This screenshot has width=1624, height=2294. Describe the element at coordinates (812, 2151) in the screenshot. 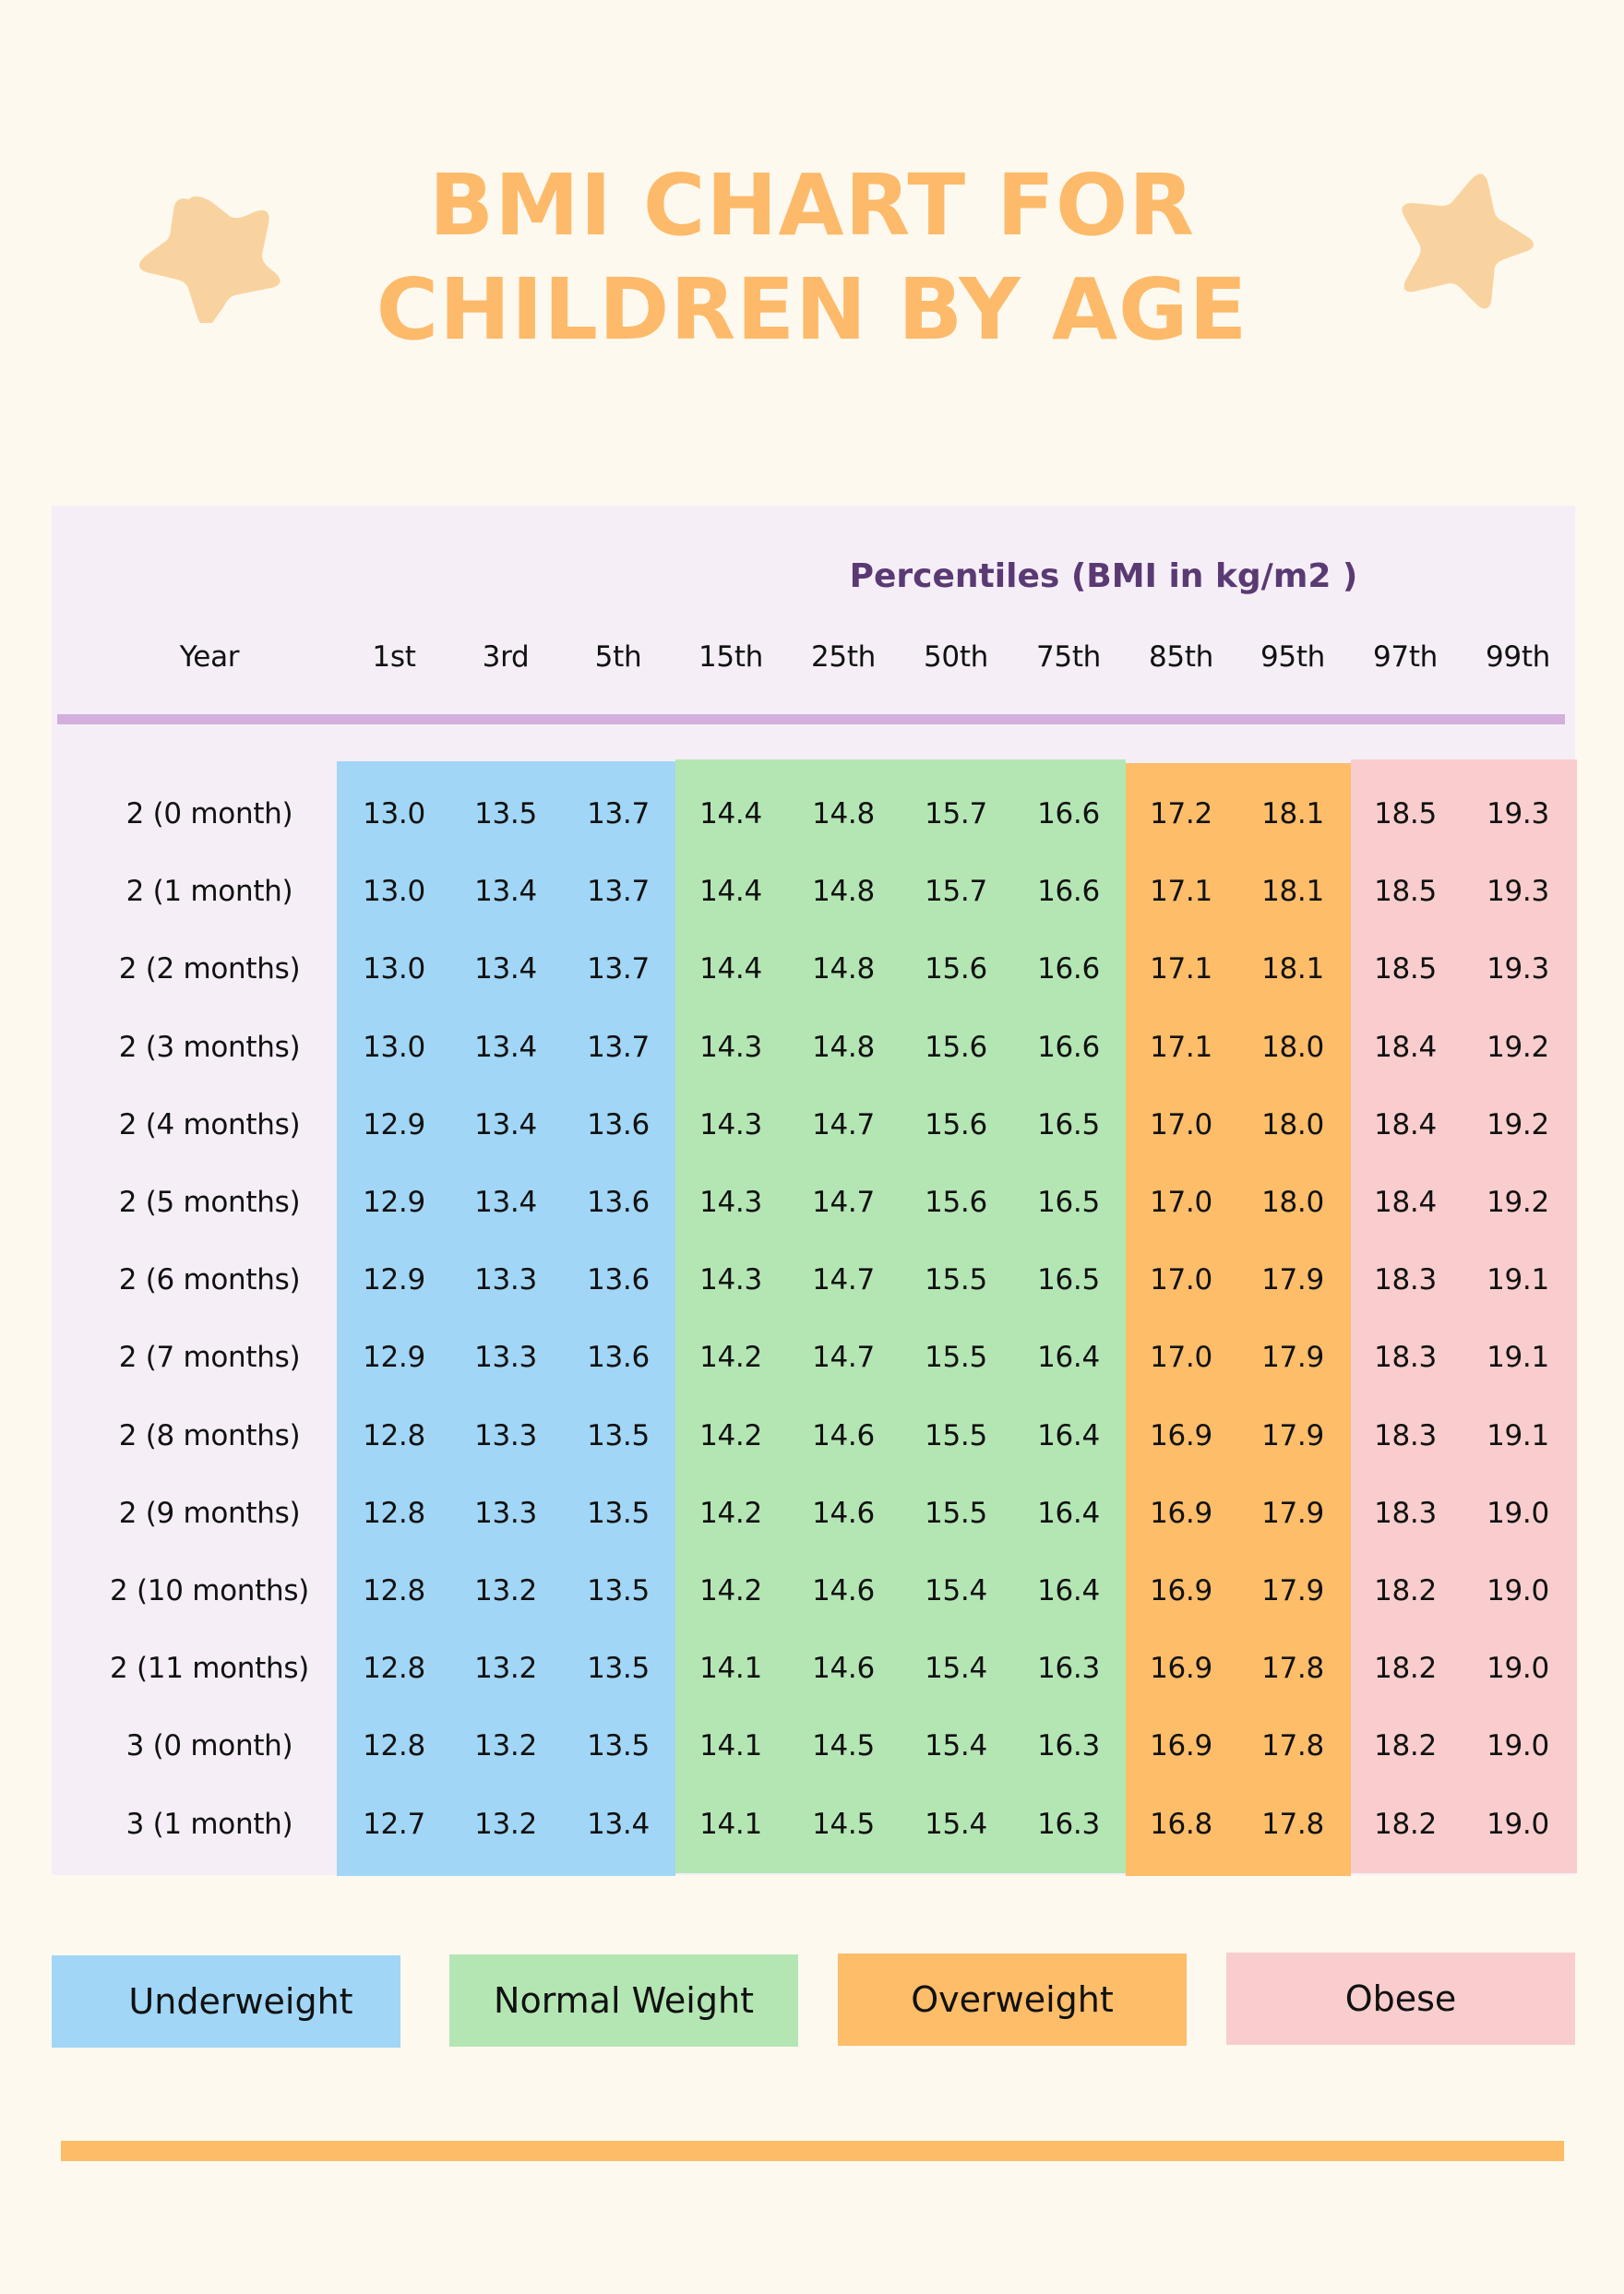

I see `footer-accent-bar` at that location.